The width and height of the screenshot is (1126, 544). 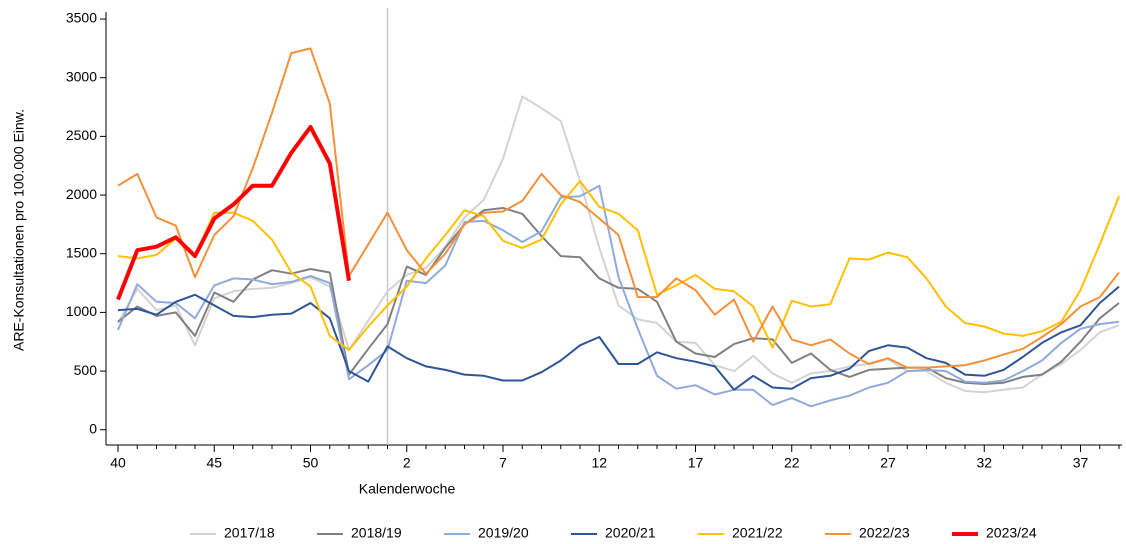 I want to click on legend-label: 2021/22, so click(x=757, y=533).